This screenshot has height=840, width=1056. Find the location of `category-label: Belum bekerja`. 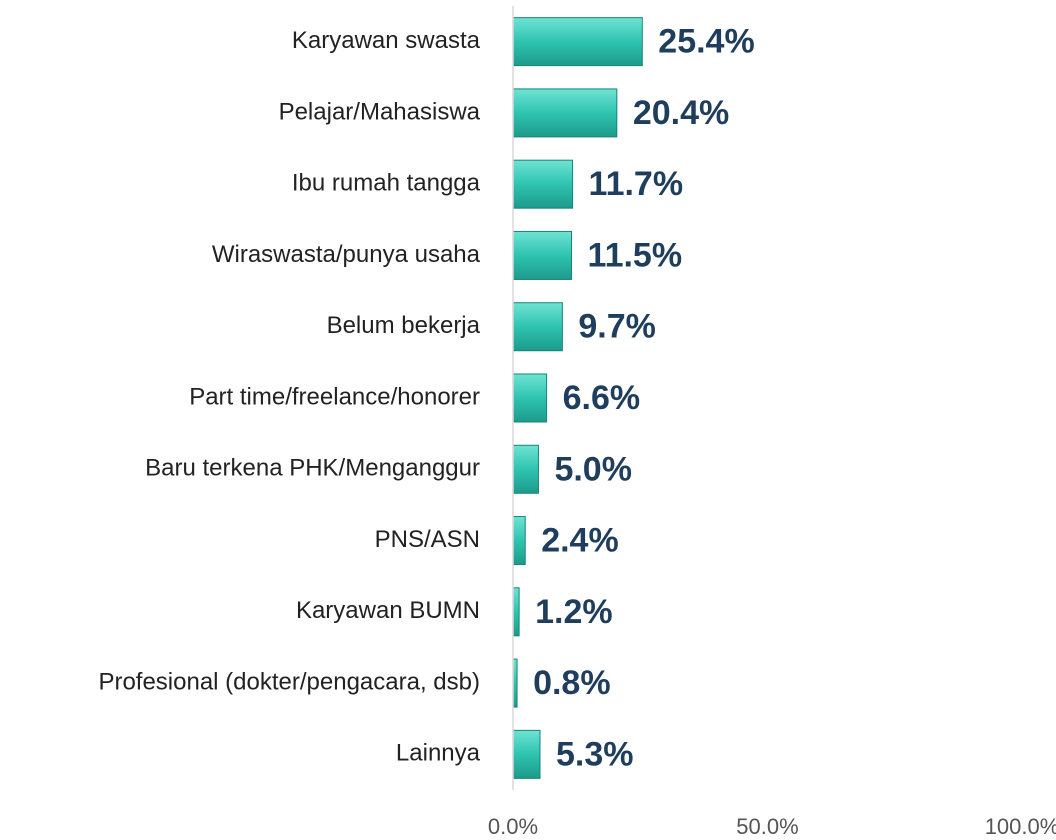

category-label: Belum bekerja is located at coordinates (404, 325).